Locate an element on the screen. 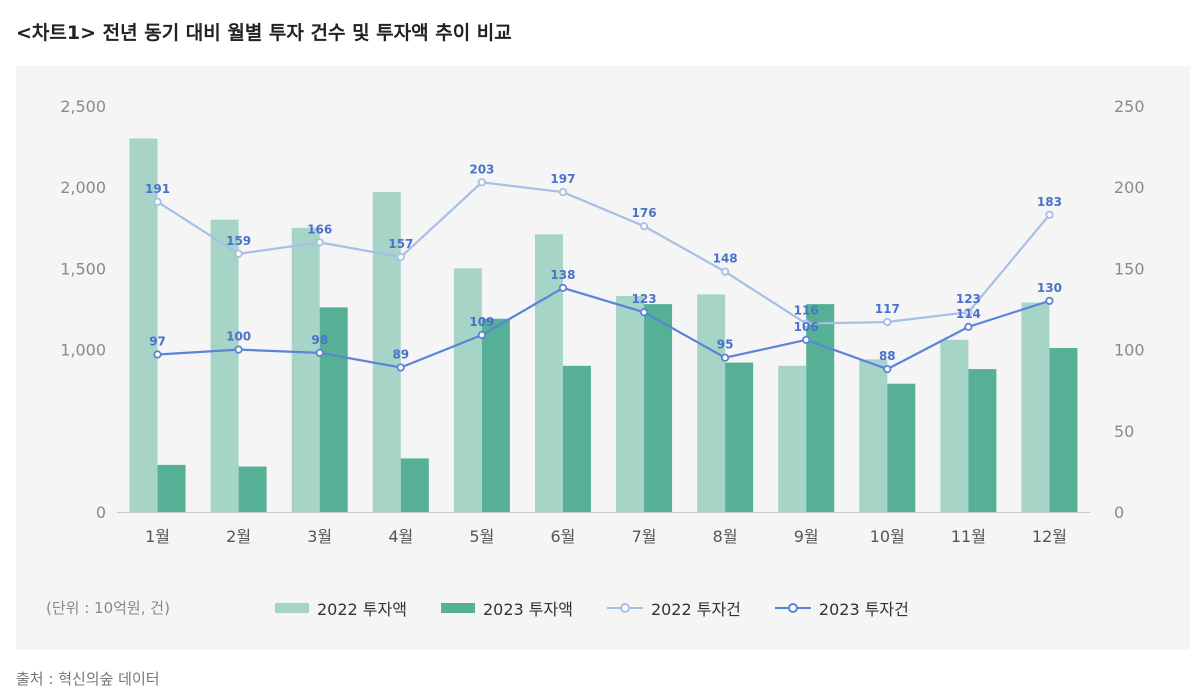 This screenshot has width=1202, height=700. data-label-2023: 114 is located at coordinates (968, 314).